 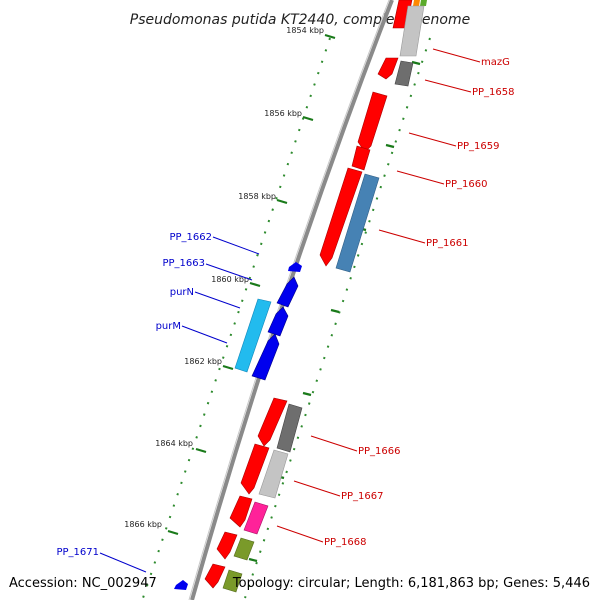 What do you see at coordinates (478, 146) in the screenshot?
I see `label-pp1659: PP_1659` at bounding box center [478, 146].